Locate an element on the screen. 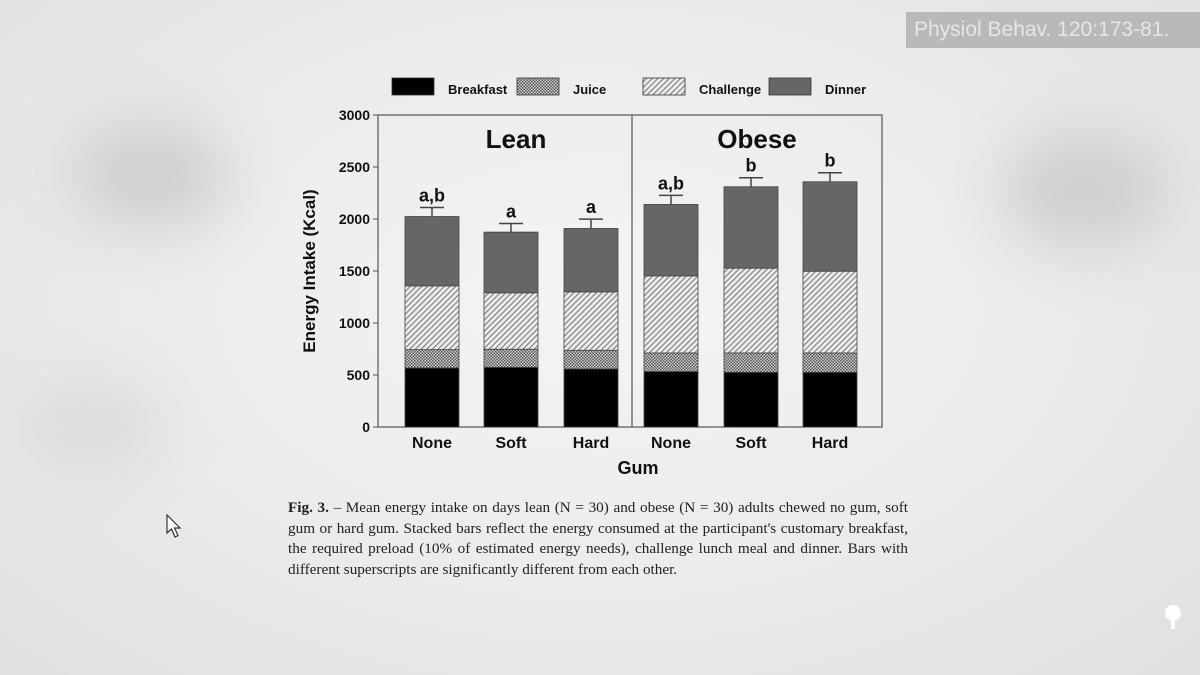  y-axis-label: Energy Intake (Kcal) is located at coordinates (309, 270).